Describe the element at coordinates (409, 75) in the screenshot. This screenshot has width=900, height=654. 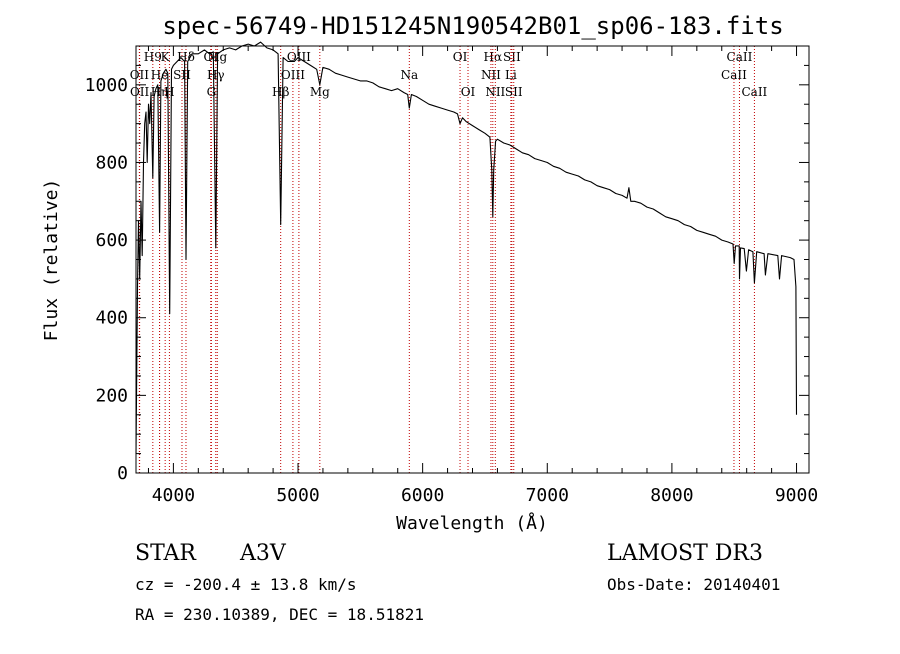
I see `line-marker-label: Na` at that location.